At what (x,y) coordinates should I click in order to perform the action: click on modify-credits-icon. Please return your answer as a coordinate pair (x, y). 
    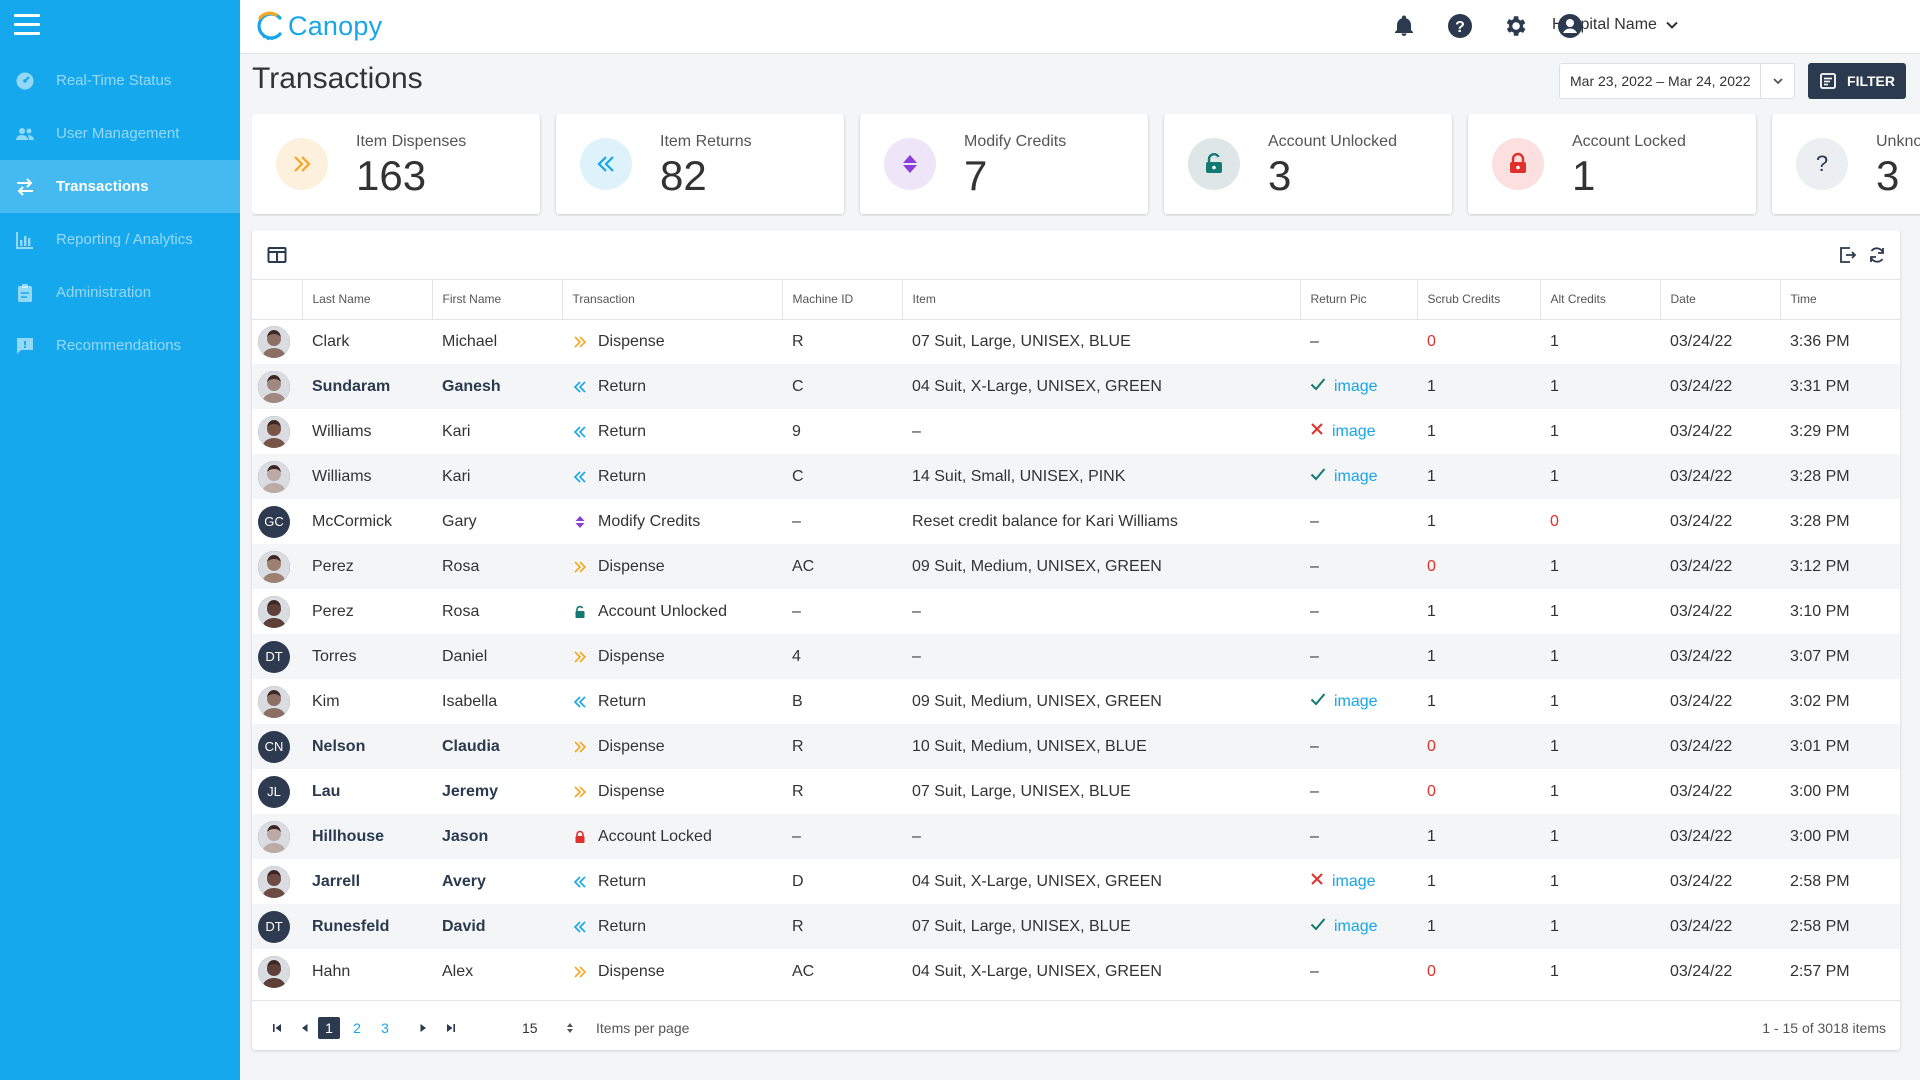
    Looking at the image, I should click on (580, 522).